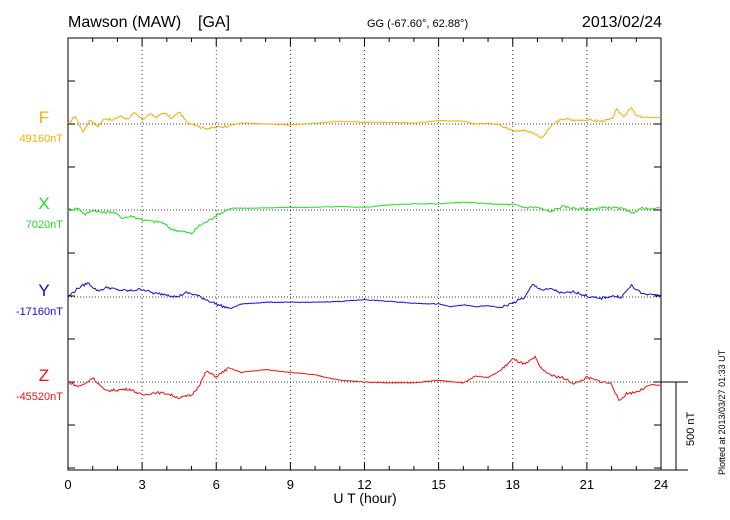 Image resolution: width=730 pixels, height=520 pixels. Describe the element at coordinates (674, 426) in the screenshot. I see `scale-bar` at that location.